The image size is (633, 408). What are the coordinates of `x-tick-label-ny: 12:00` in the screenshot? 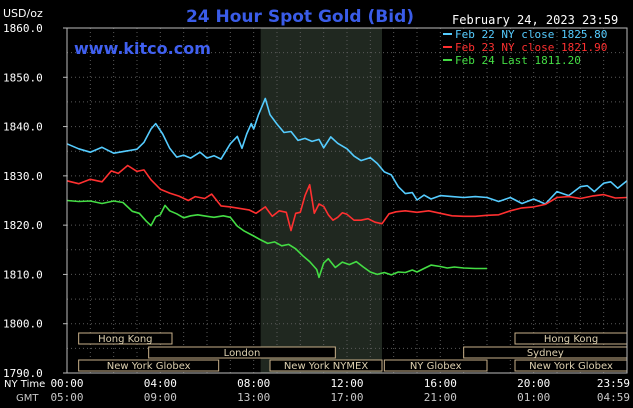 It's located at (346, 383).